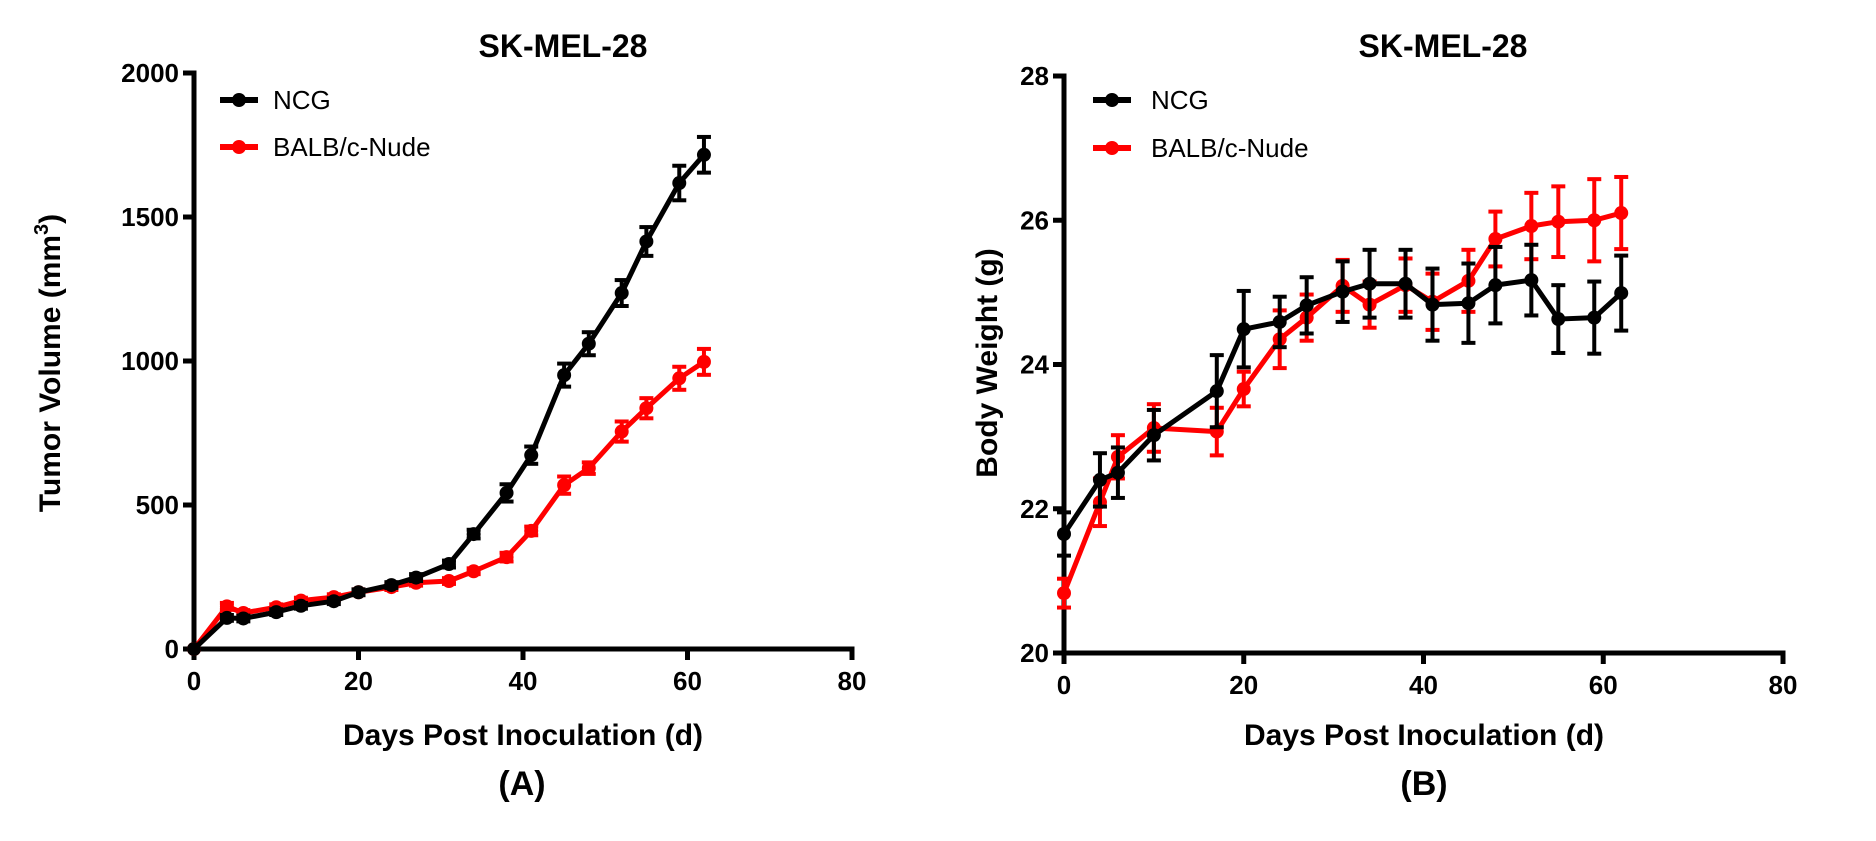  I want to click on y-tick-label: 22, so click(1034, 509).